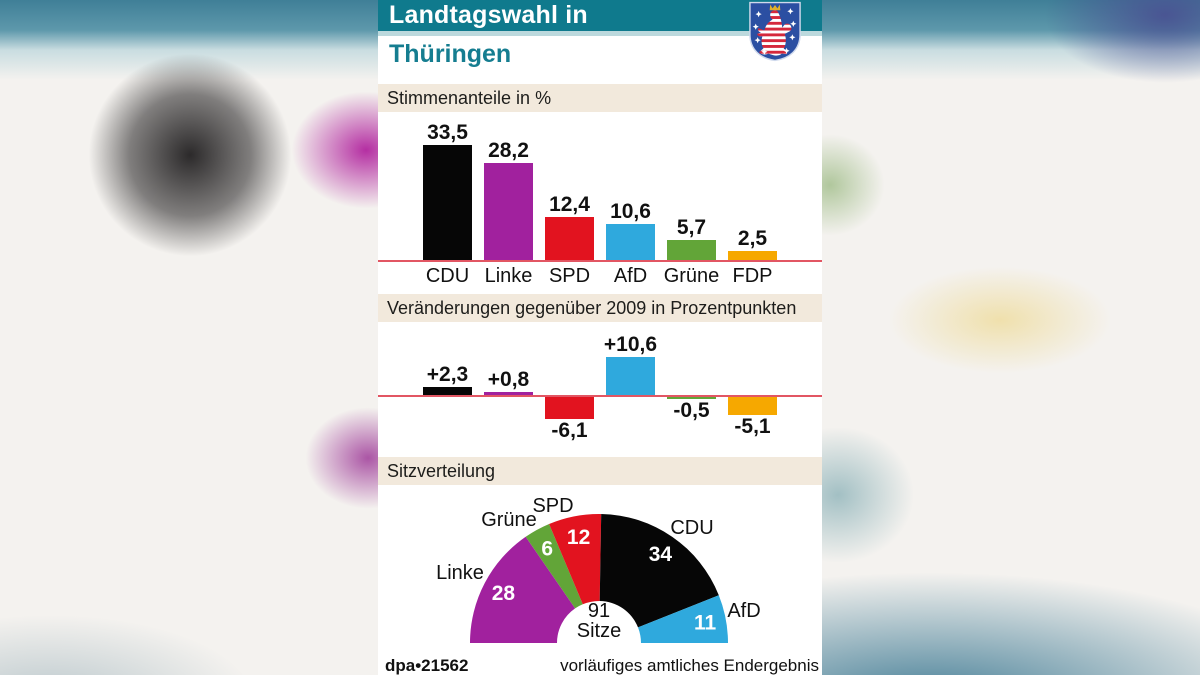 The width and height of the screenshot is (1200, 675). Describe the element at coordinates (752, 255) in the screenshot. I see `share-bar-FDP` at that location.